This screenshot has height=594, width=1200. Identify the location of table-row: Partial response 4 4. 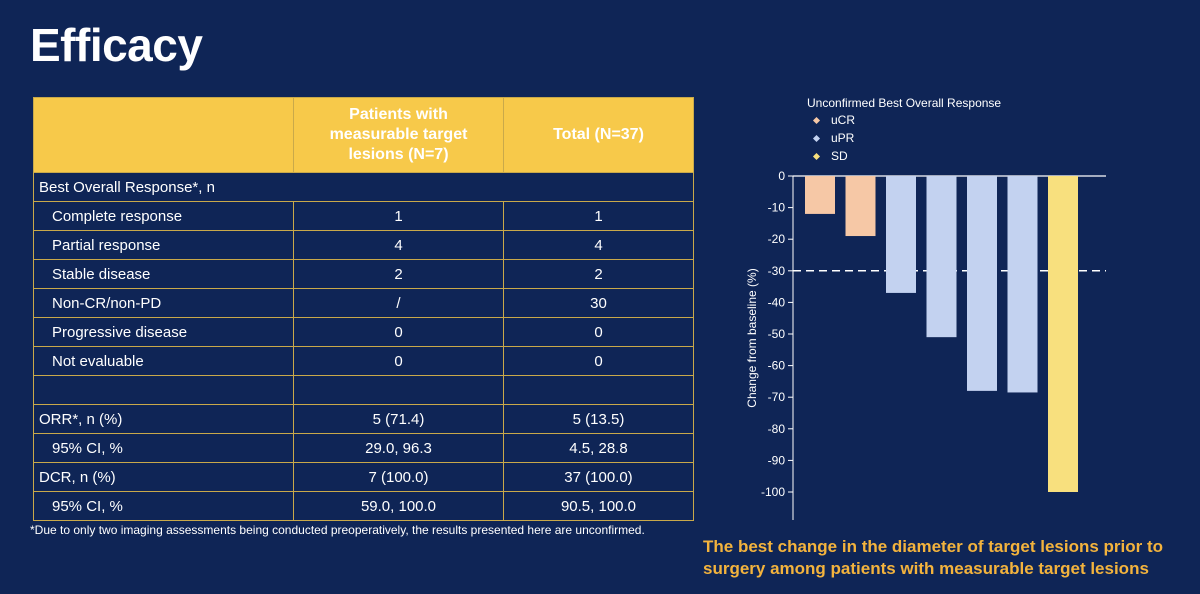
(363, 245).